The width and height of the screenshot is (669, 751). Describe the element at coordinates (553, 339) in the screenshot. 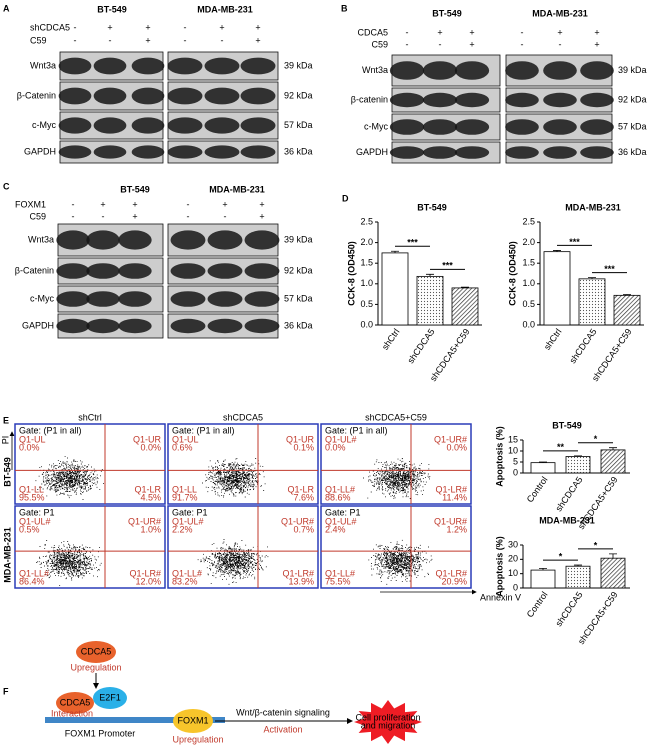

I see `x-tick-label: shCtrl` at that location.